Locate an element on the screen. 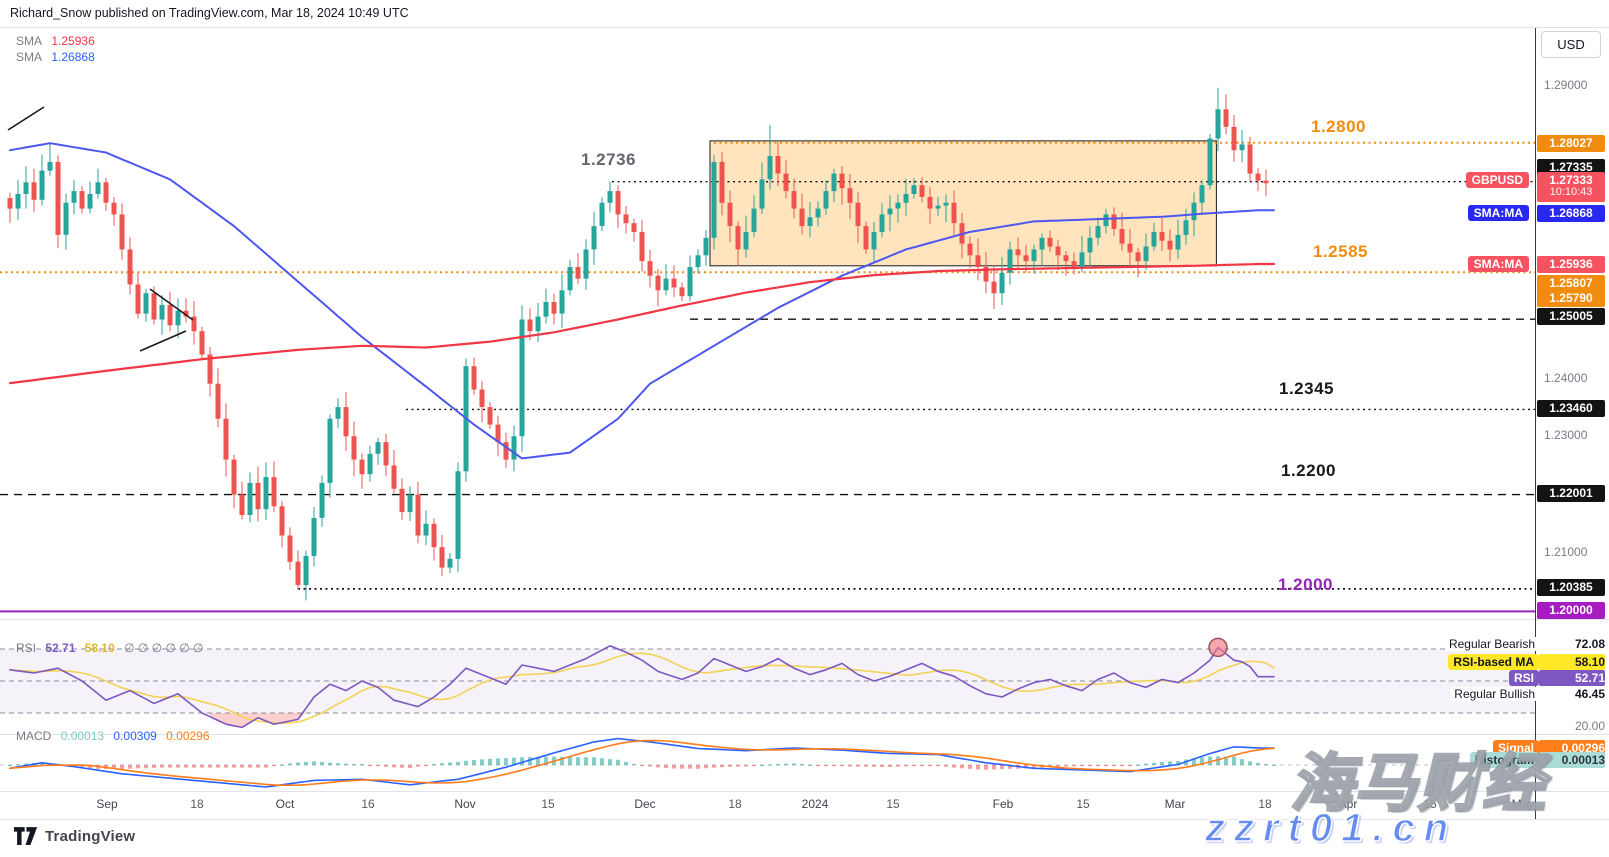 This screenshot has height=857, width=1609. price-level-label: 1.2736 is located at coordinates (608, 159).